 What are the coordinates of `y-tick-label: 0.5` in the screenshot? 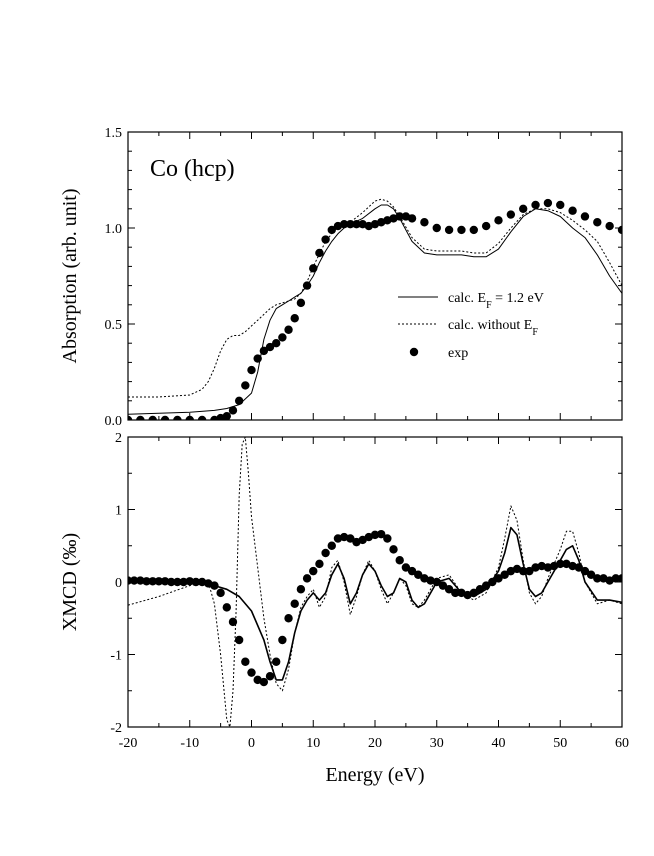 It's located at (114, 325).